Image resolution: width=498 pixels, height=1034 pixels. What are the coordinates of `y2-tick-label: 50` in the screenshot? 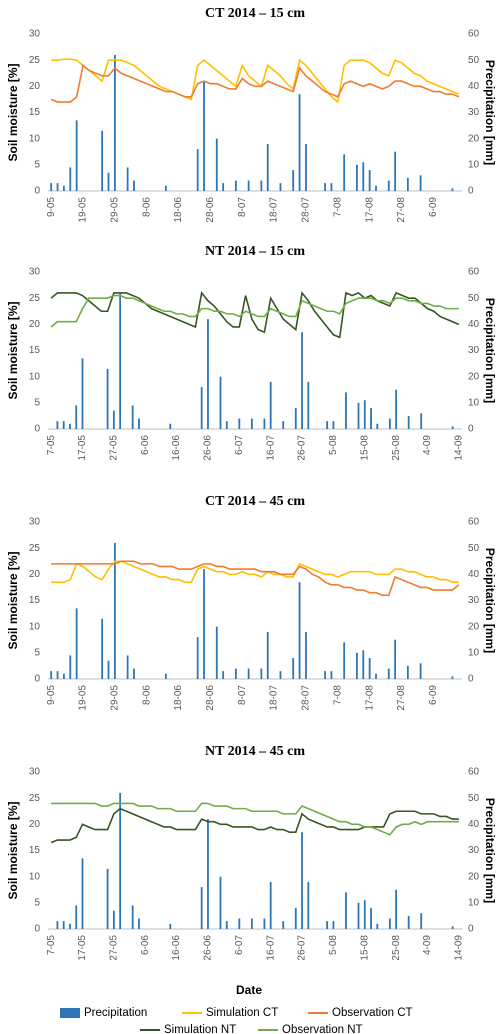 It's located at (474, 548).